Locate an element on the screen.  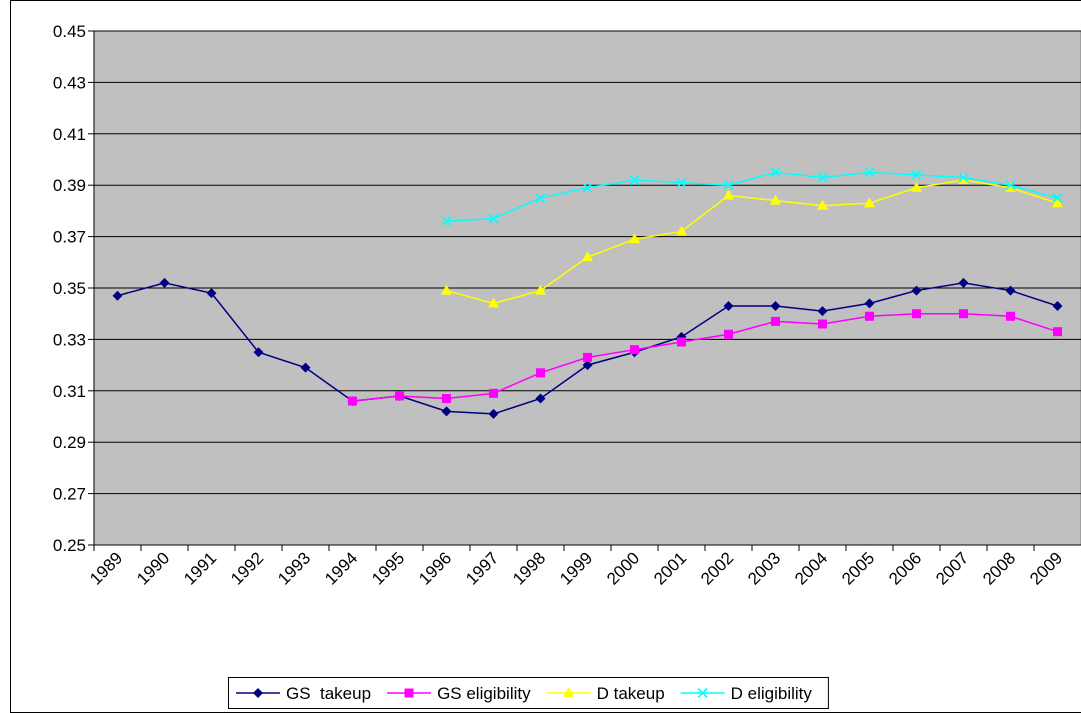
legend-label: D eligibility is located at coordinates (772, 693).